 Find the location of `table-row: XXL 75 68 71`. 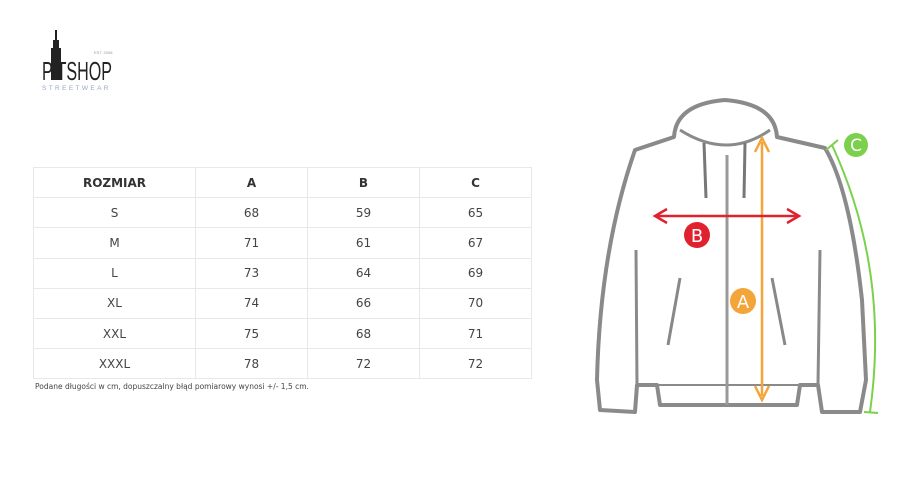

table-row: XXL 75 68 71 is located at coordinates (282, 333).